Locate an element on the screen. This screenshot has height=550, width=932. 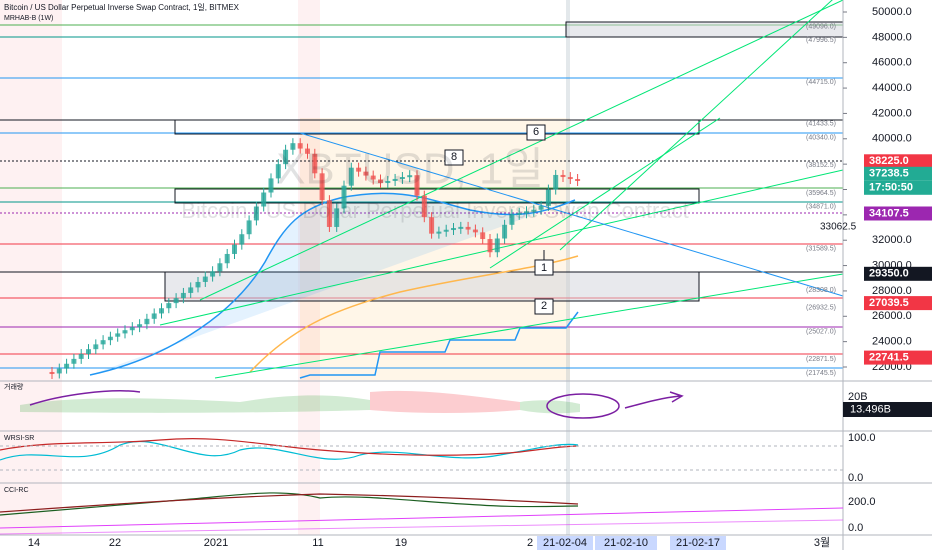
time-label: 19 is located at coordinates (401, 543).